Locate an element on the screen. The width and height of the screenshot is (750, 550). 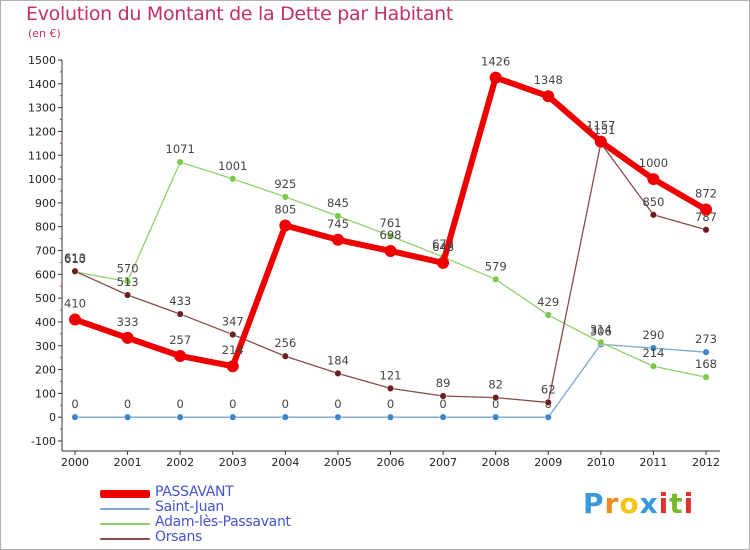
proxiti-logo: Proxiti is located at coordinates (638, 503).